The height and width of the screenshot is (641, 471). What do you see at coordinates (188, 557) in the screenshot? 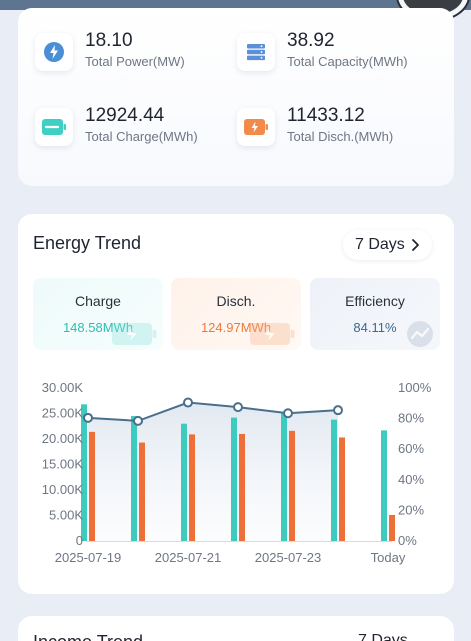
I see `x-axis-tick-label: 2025-07-21` at bounding box center [188, 557].